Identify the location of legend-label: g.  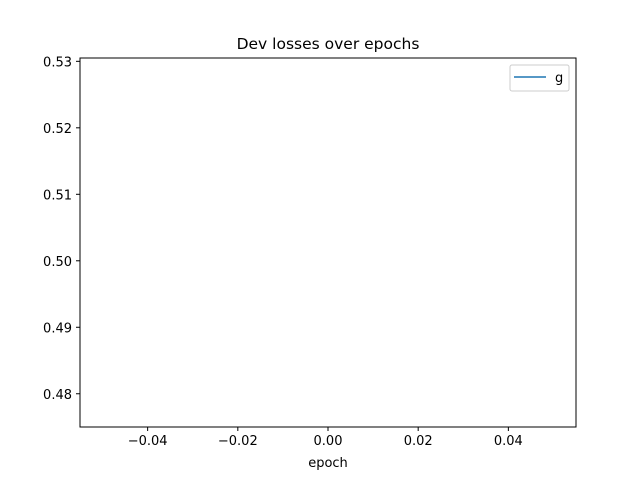
(559, 78).